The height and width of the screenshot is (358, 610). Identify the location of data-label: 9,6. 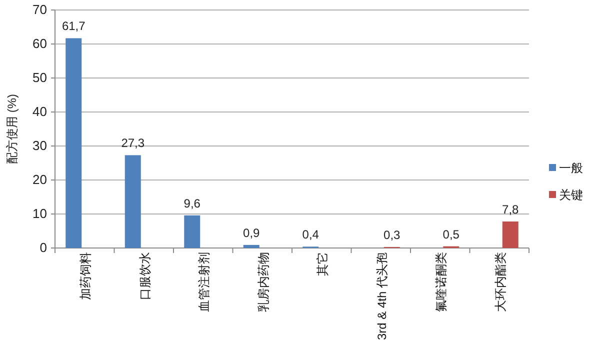
(192, 203).